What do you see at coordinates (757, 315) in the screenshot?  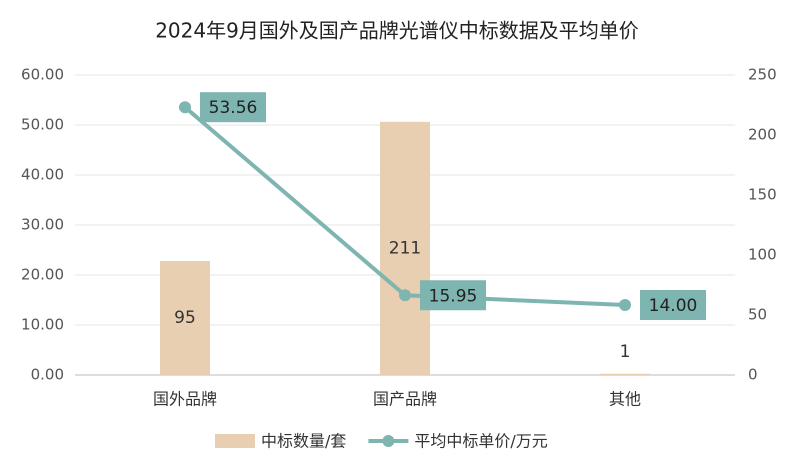 I see `y2-tick-label: 50` at bounding box center [757, 315].